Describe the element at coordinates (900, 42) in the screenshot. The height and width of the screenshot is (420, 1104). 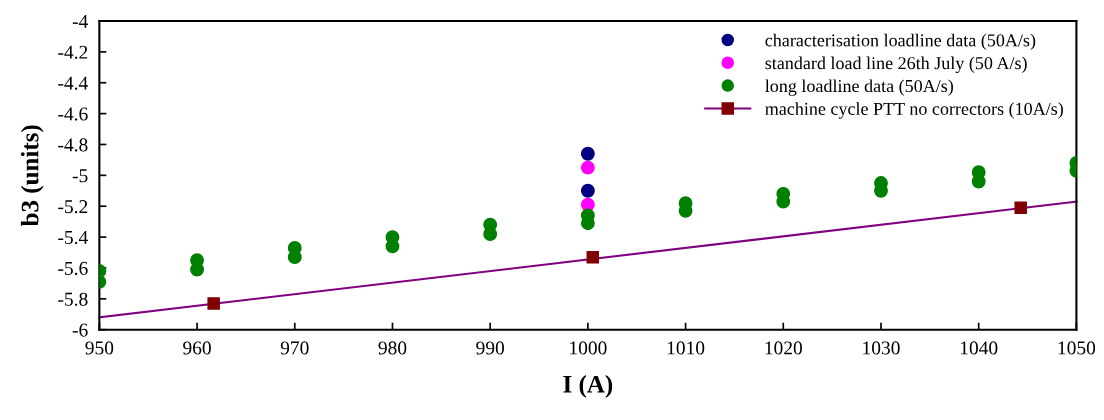
I see `legend-label: characterisation loadline data (50A/s)` at that location.